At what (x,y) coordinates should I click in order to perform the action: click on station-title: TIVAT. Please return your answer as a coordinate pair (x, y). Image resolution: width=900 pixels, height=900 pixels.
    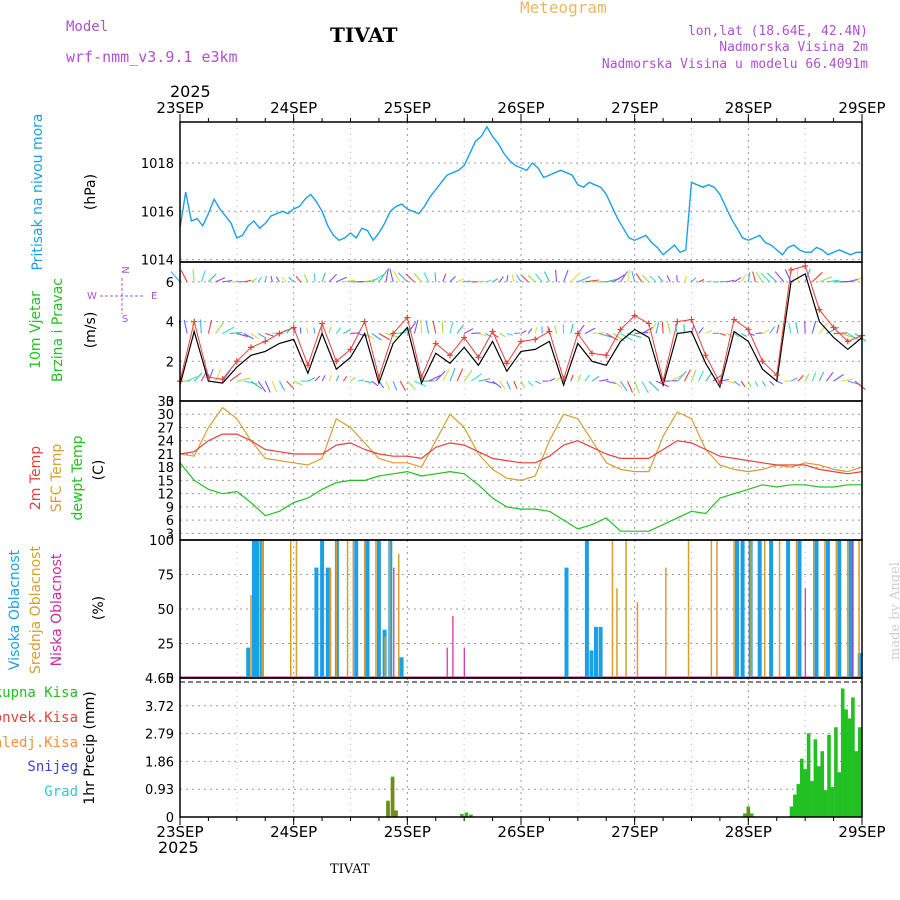
    Looking at the image, I should click on (364, 35).